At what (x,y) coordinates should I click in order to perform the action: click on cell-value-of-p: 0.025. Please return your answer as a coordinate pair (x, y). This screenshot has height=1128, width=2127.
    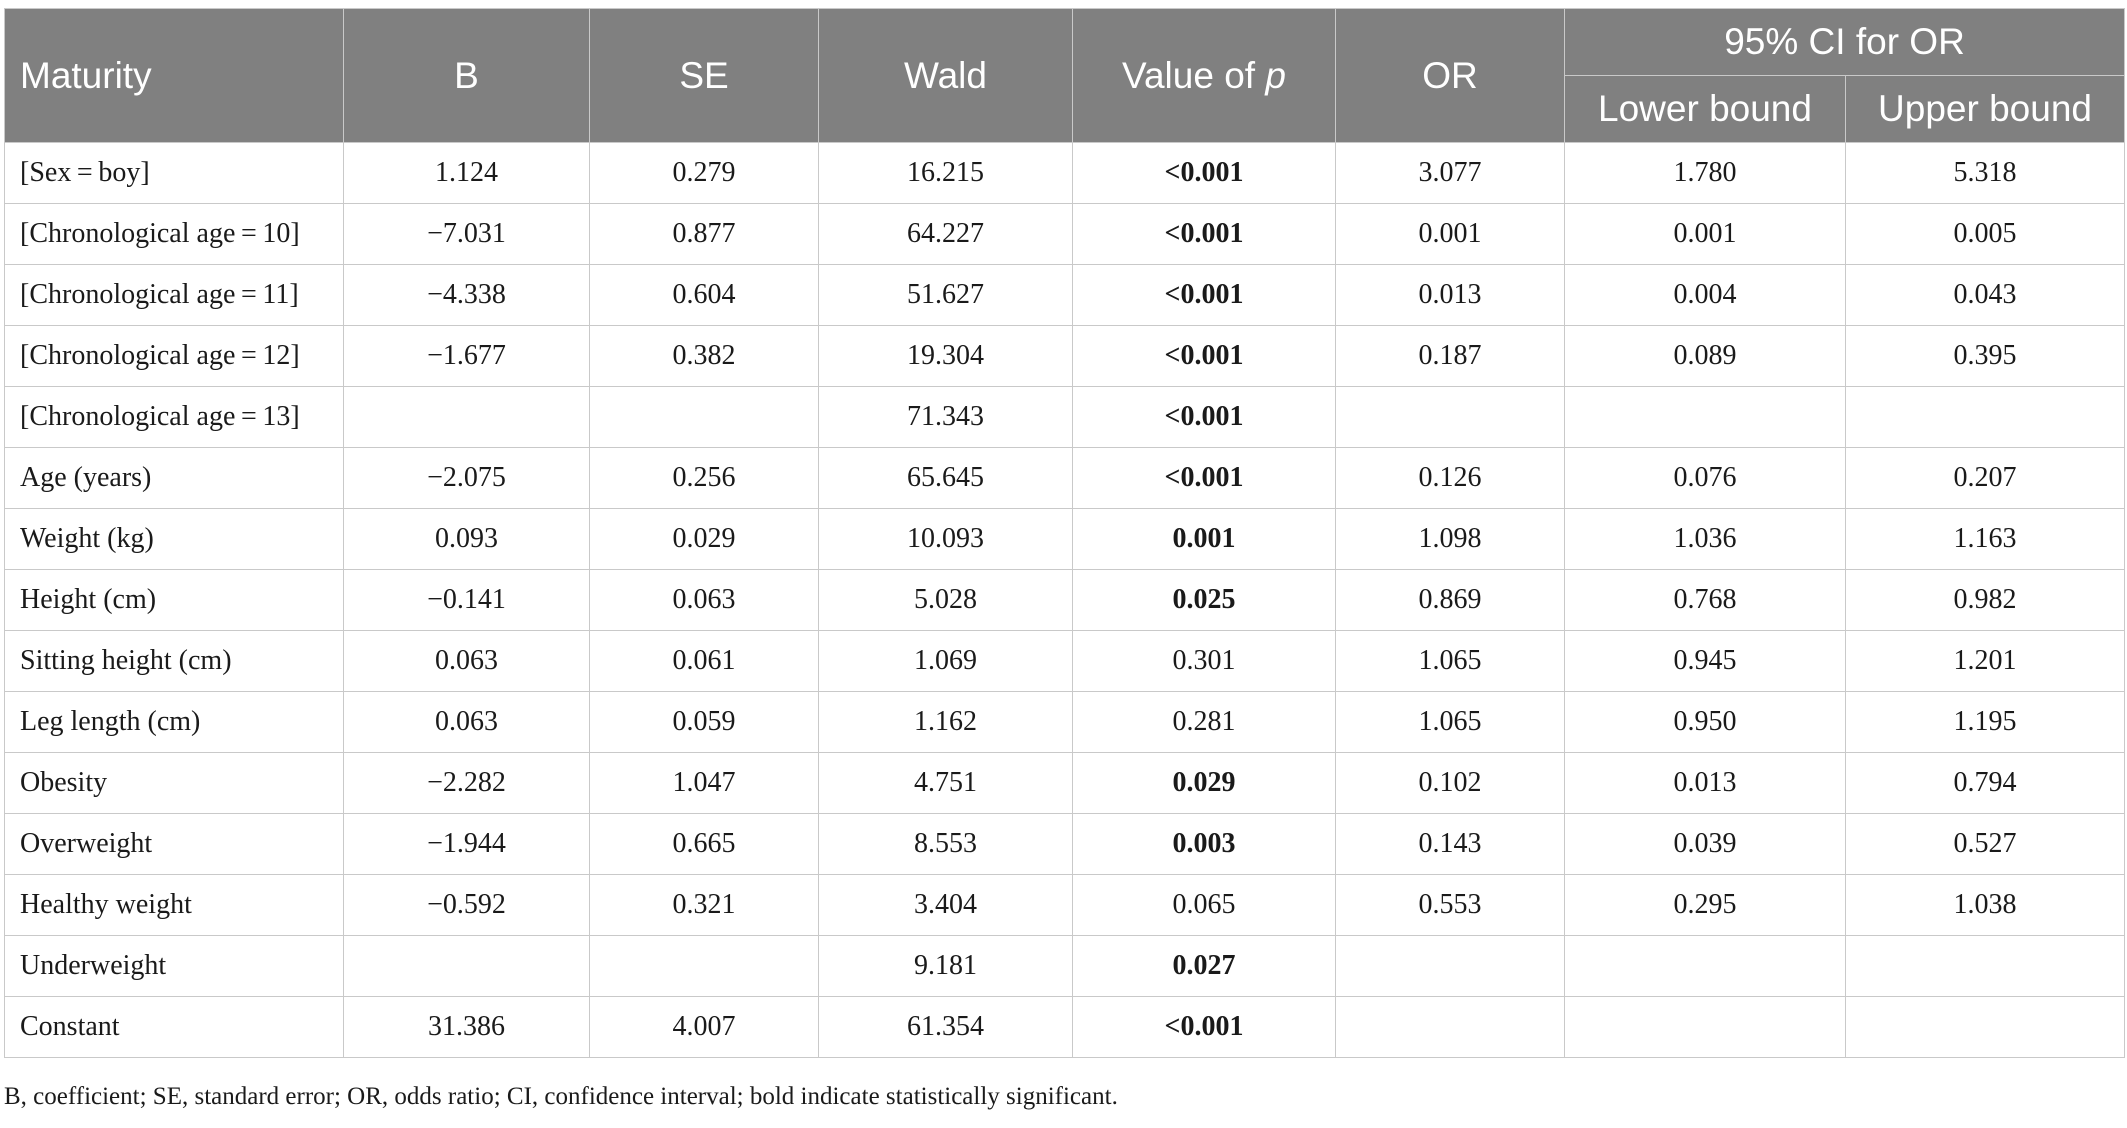
    Looking at the image, I should click on (1204, 600).